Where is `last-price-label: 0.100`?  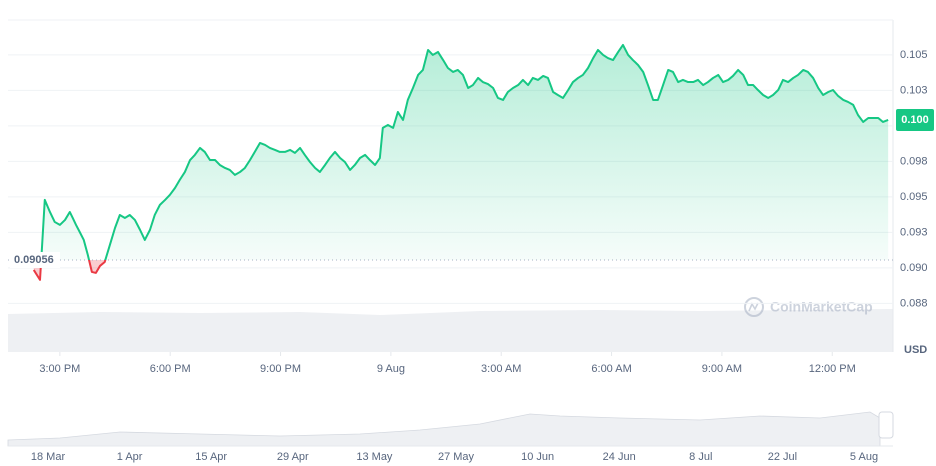 last-price-label: 0.100 is located at coordinates (915, 120).